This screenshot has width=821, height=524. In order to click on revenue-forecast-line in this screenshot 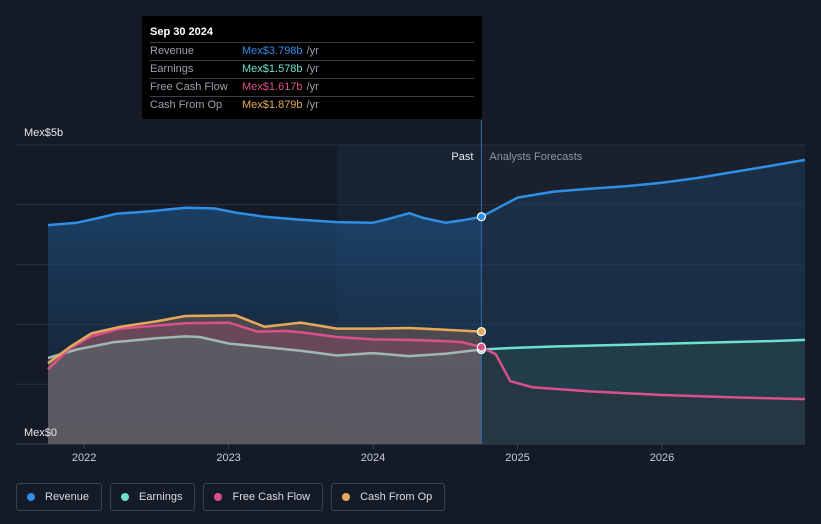, I will do `click(643, 188)`.